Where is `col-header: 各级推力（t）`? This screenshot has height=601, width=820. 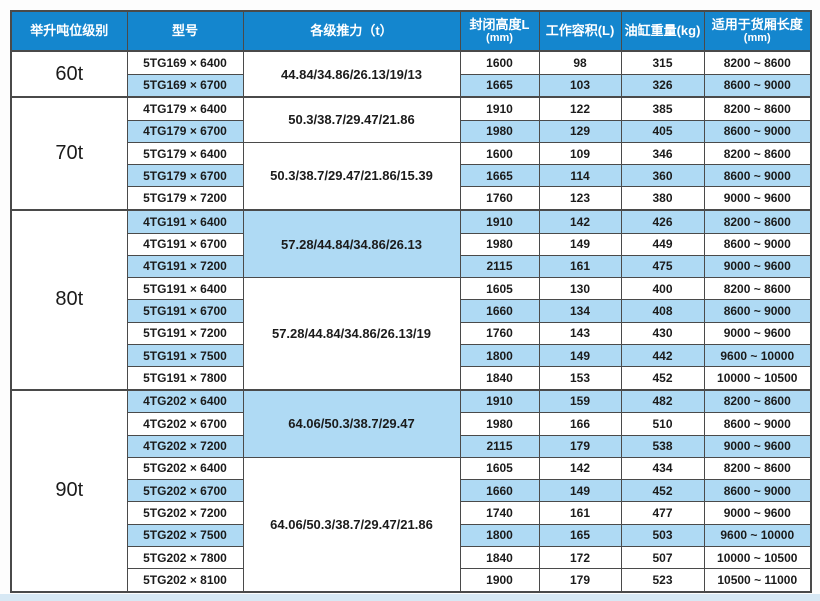
col-header: 各级推力（t） is located at coordinates (351, 31).